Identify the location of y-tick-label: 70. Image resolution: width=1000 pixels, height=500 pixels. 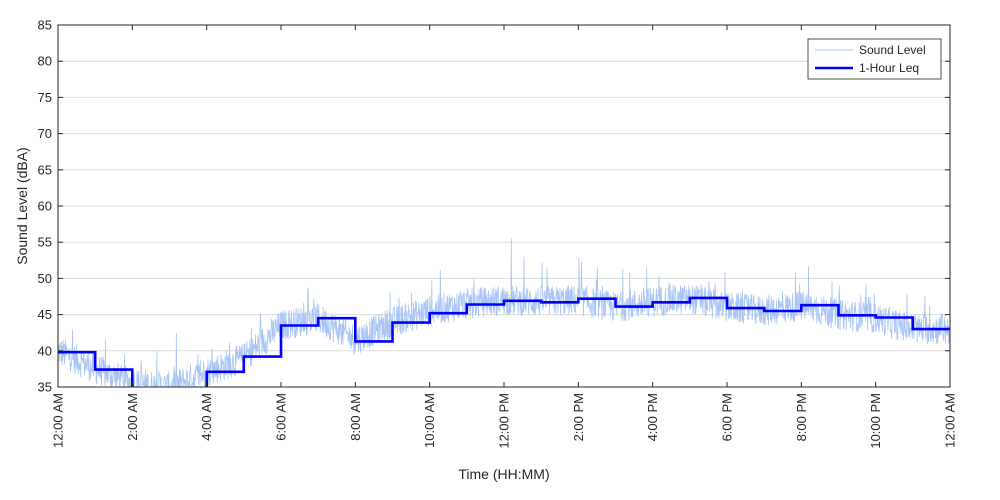
(45, 133).